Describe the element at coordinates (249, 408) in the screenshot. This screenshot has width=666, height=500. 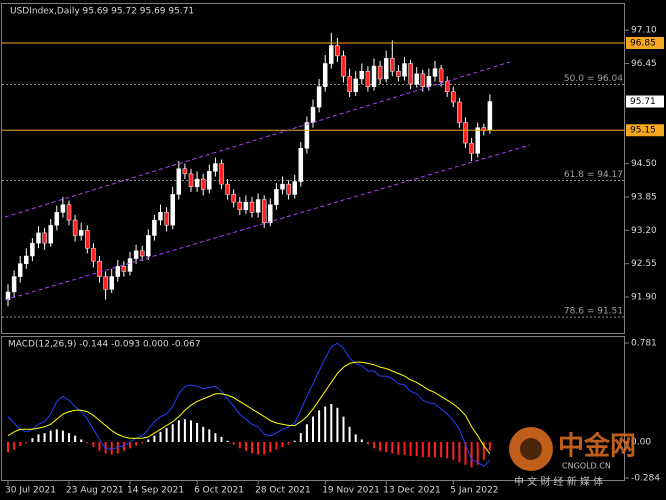
I see `signal-line` at that location.